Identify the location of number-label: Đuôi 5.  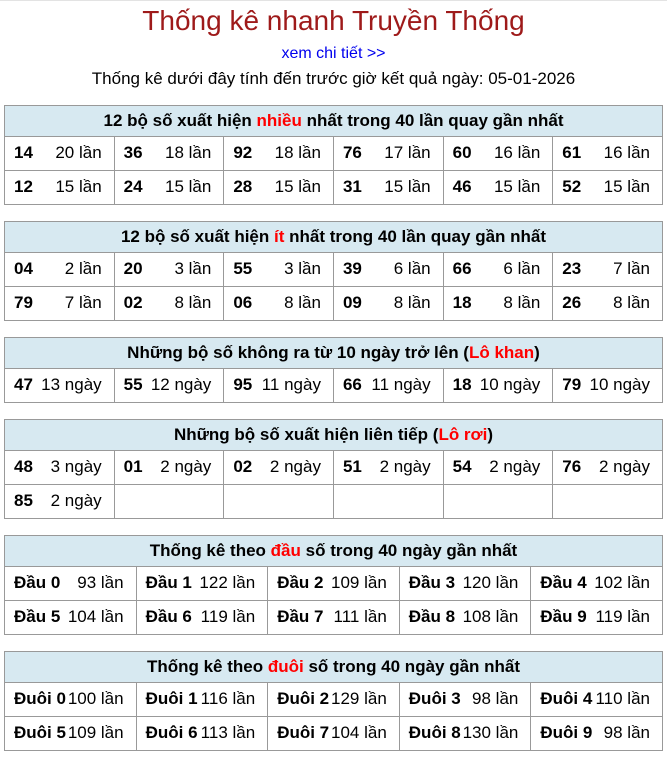
(40, 733).